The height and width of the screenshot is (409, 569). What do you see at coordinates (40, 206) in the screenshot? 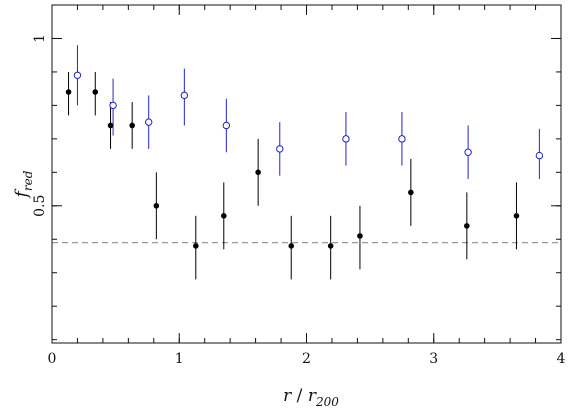
I see `y-tick-label: 0.5` at bounding box center [40, 206].